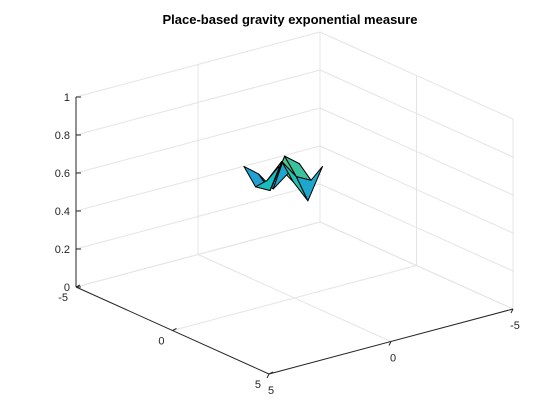 This screenshot has width=560, height=420. Describe the element at coordinates (258, 385) in the screenshot. I see `y-tick-label: 5` at that location.